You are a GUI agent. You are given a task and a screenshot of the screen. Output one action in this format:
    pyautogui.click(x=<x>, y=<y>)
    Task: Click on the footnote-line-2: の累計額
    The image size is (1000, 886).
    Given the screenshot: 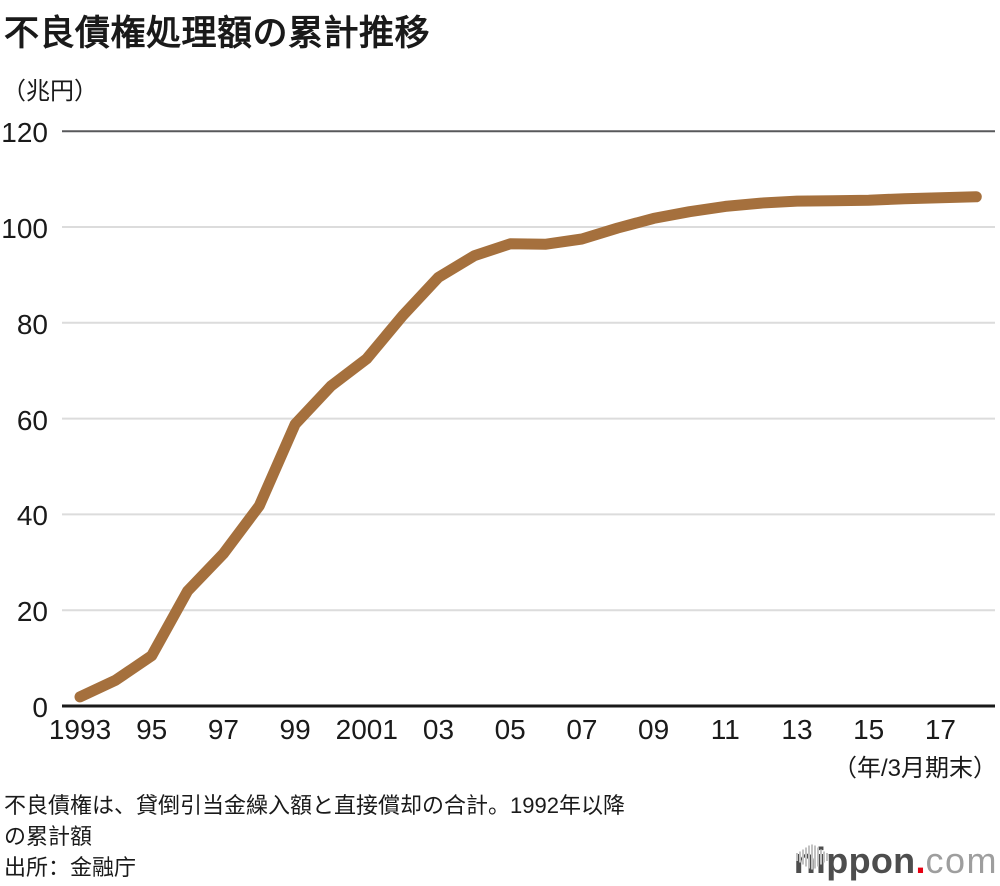 What is the action you would take?
    pyautogui.click(x=48, y=836)
    